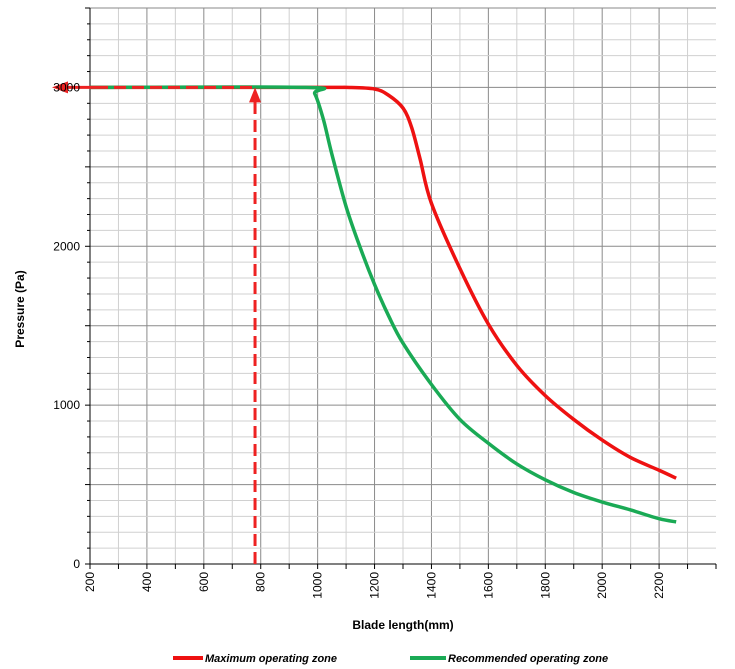  I want to click on reference-arrow-left, so click(60, 87).